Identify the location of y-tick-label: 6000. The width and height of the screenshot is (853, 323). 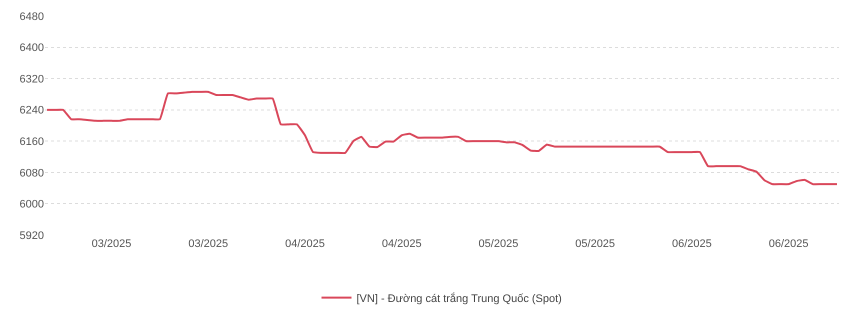
(32, 204).